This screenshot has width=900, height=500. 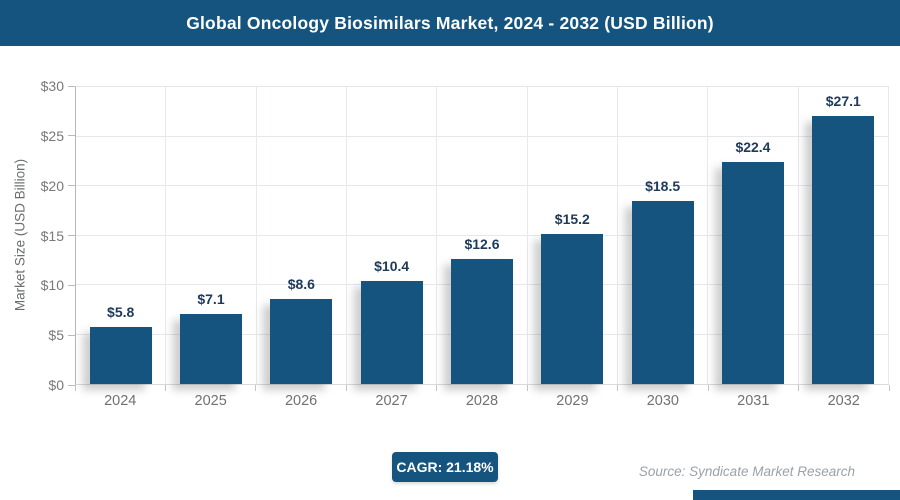 What do you see at coordinates (211, 298) in the screenshot?
I see `bar-value-label: $7.1` at bounding box center [211, 298].